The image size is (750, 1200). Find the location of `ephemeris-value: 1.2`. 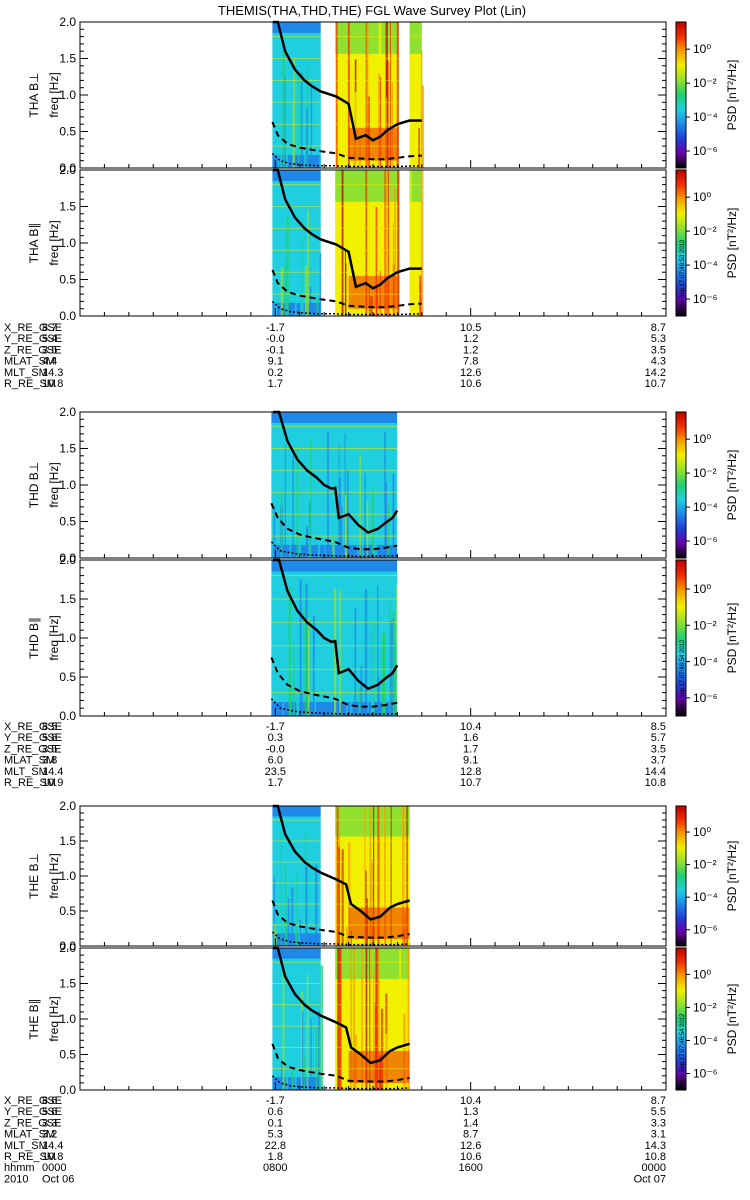

ephemeris-value: 1.2 is located at coordinates (470, 350).